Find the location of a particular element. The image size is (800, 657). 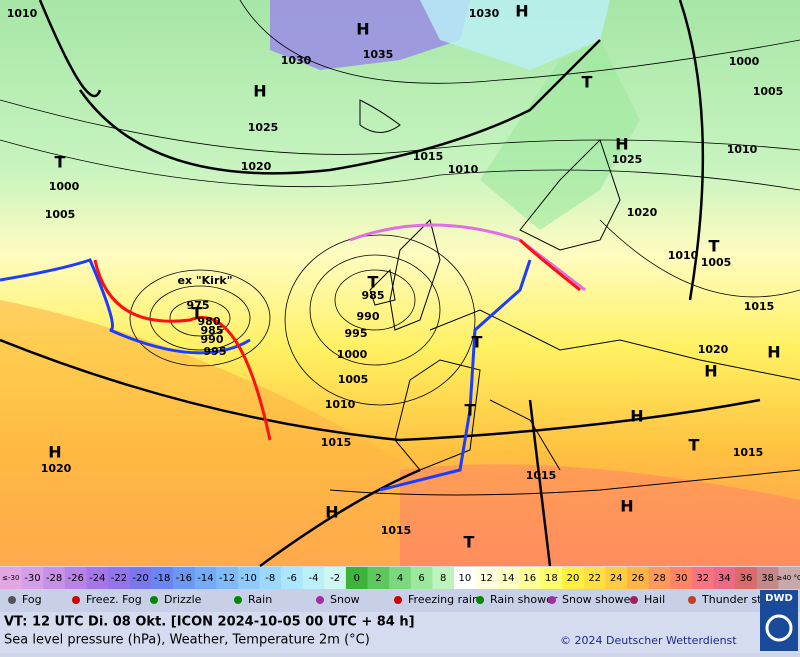

scale-label: 36 is located at coordinates (746, 578).